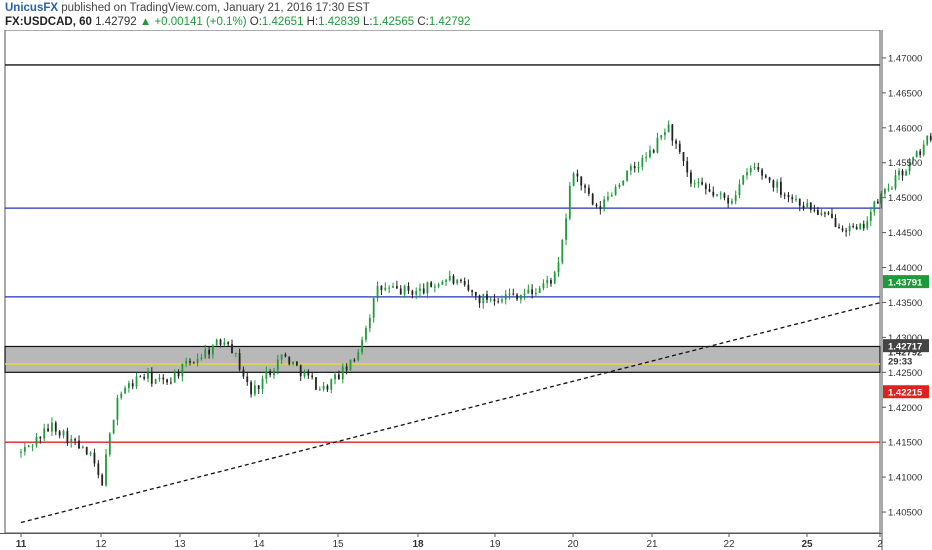  I want to click on symbol-label: FX:USDCAD, 60, so click(48, 22).